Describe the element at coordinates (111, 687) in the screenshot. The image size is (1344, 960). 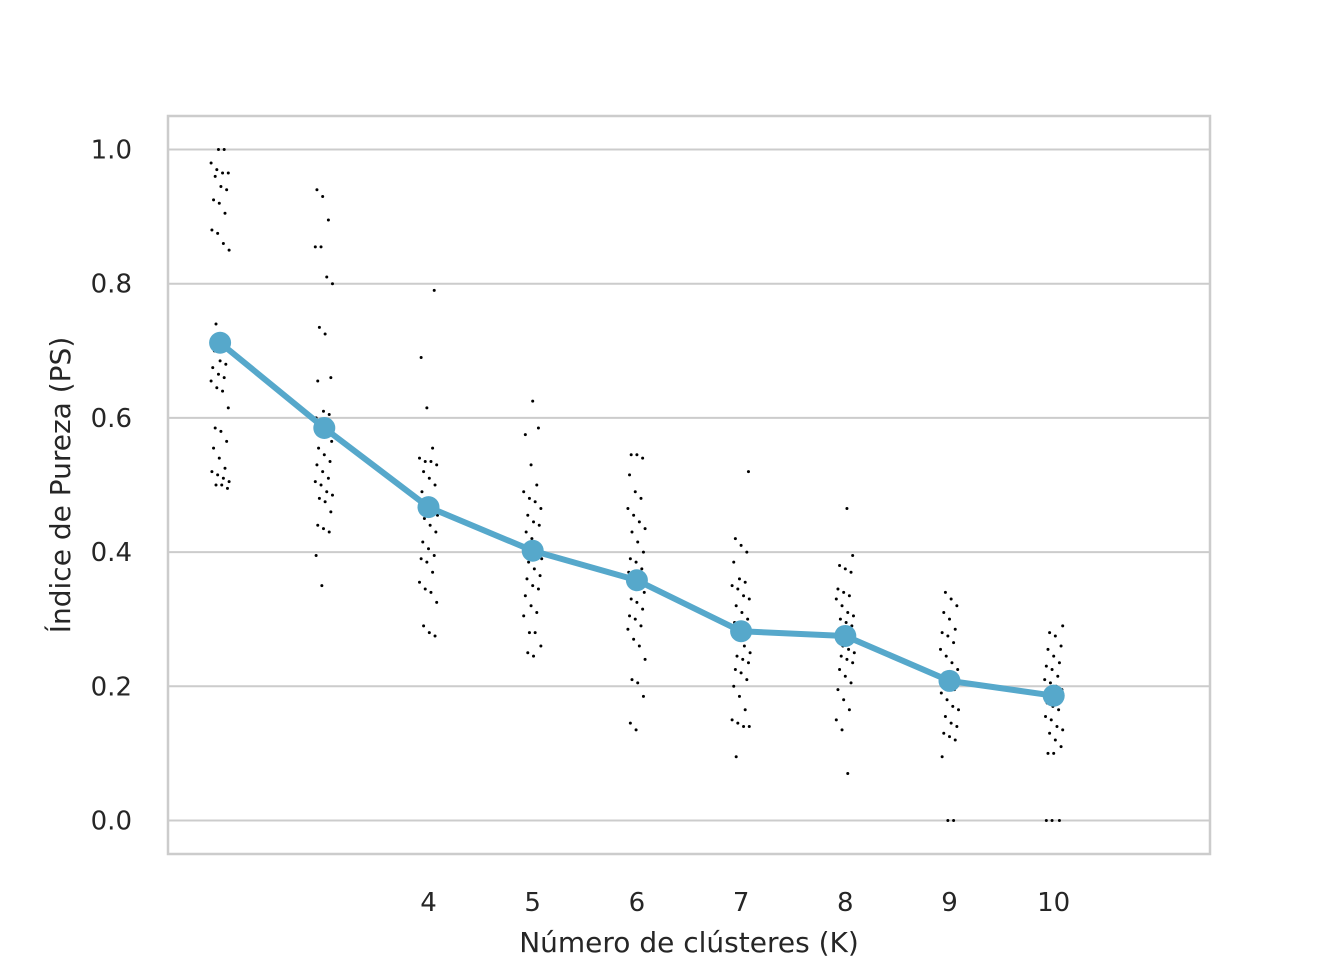
I see `y-tick-label: 0.2` at that location.